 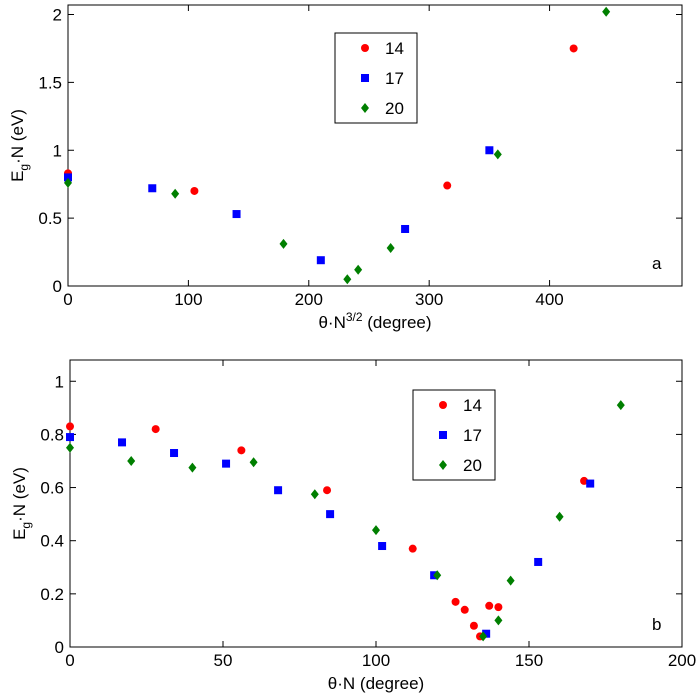 I want to click on x-axis-label-sup: 3/2, so click(x=354, y=317).